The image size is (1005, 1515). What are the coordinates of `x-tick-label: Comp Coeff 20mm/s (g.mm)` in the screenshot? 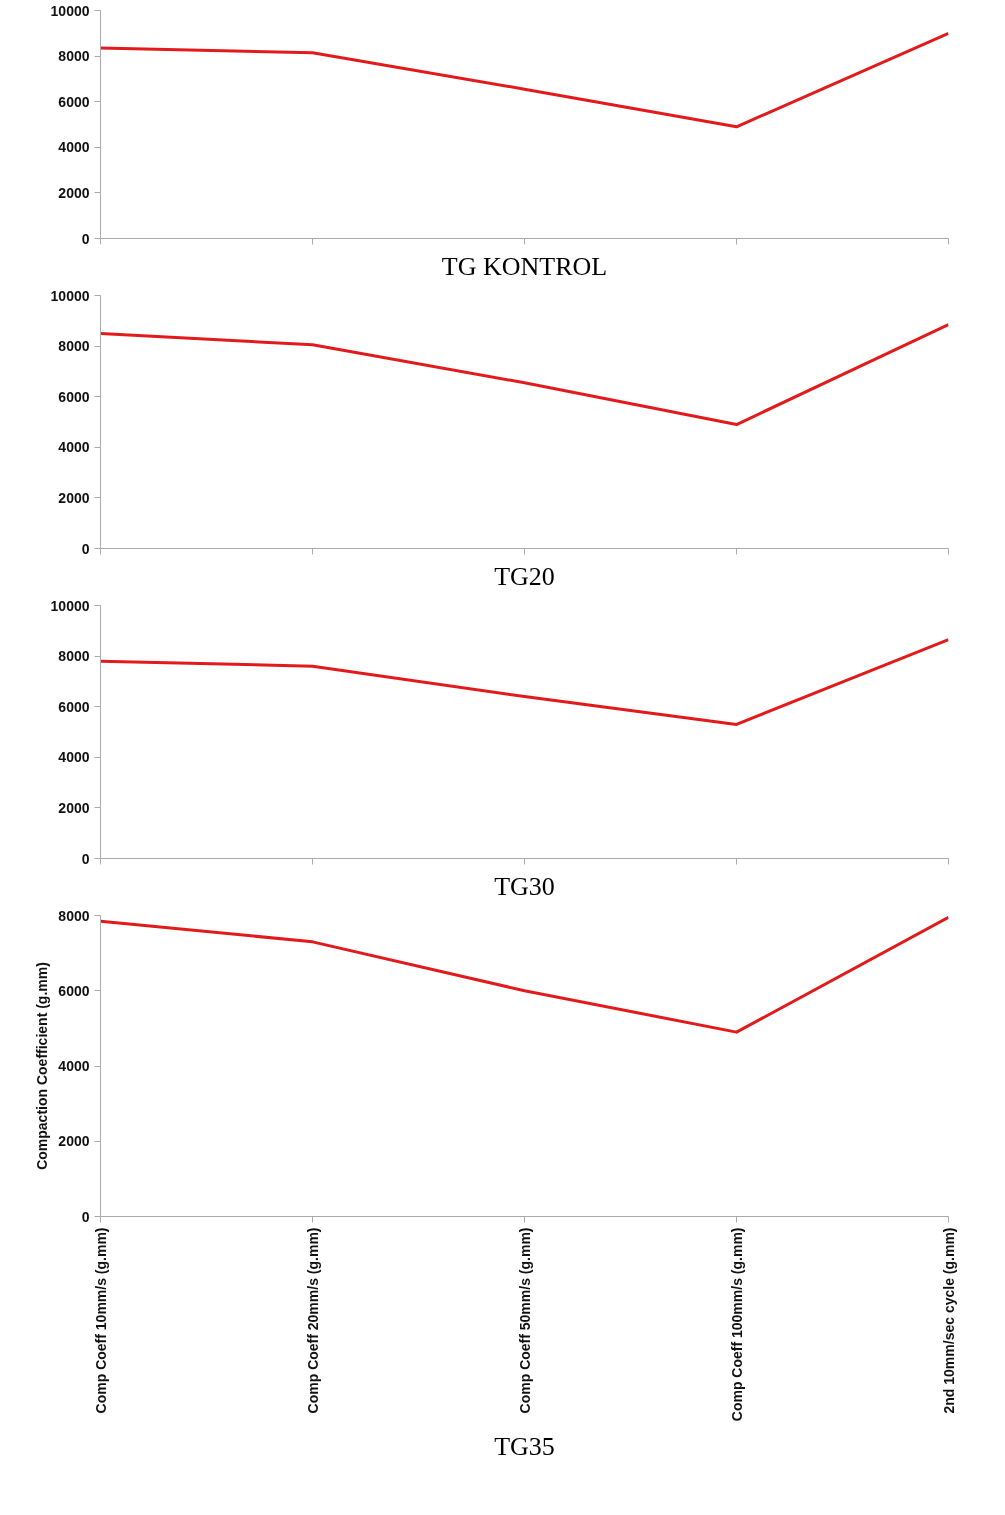 It's located at (312, 1320).